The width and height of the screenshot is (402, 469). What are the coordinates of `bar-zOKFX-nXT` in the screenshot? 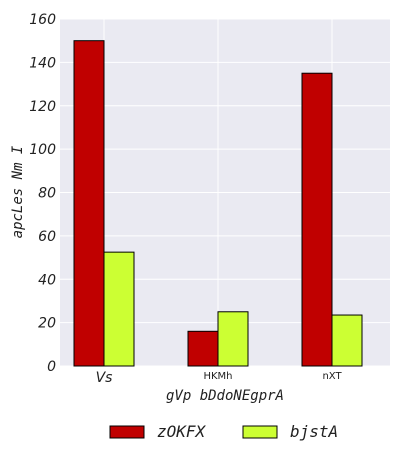 It's located at (317, 219).